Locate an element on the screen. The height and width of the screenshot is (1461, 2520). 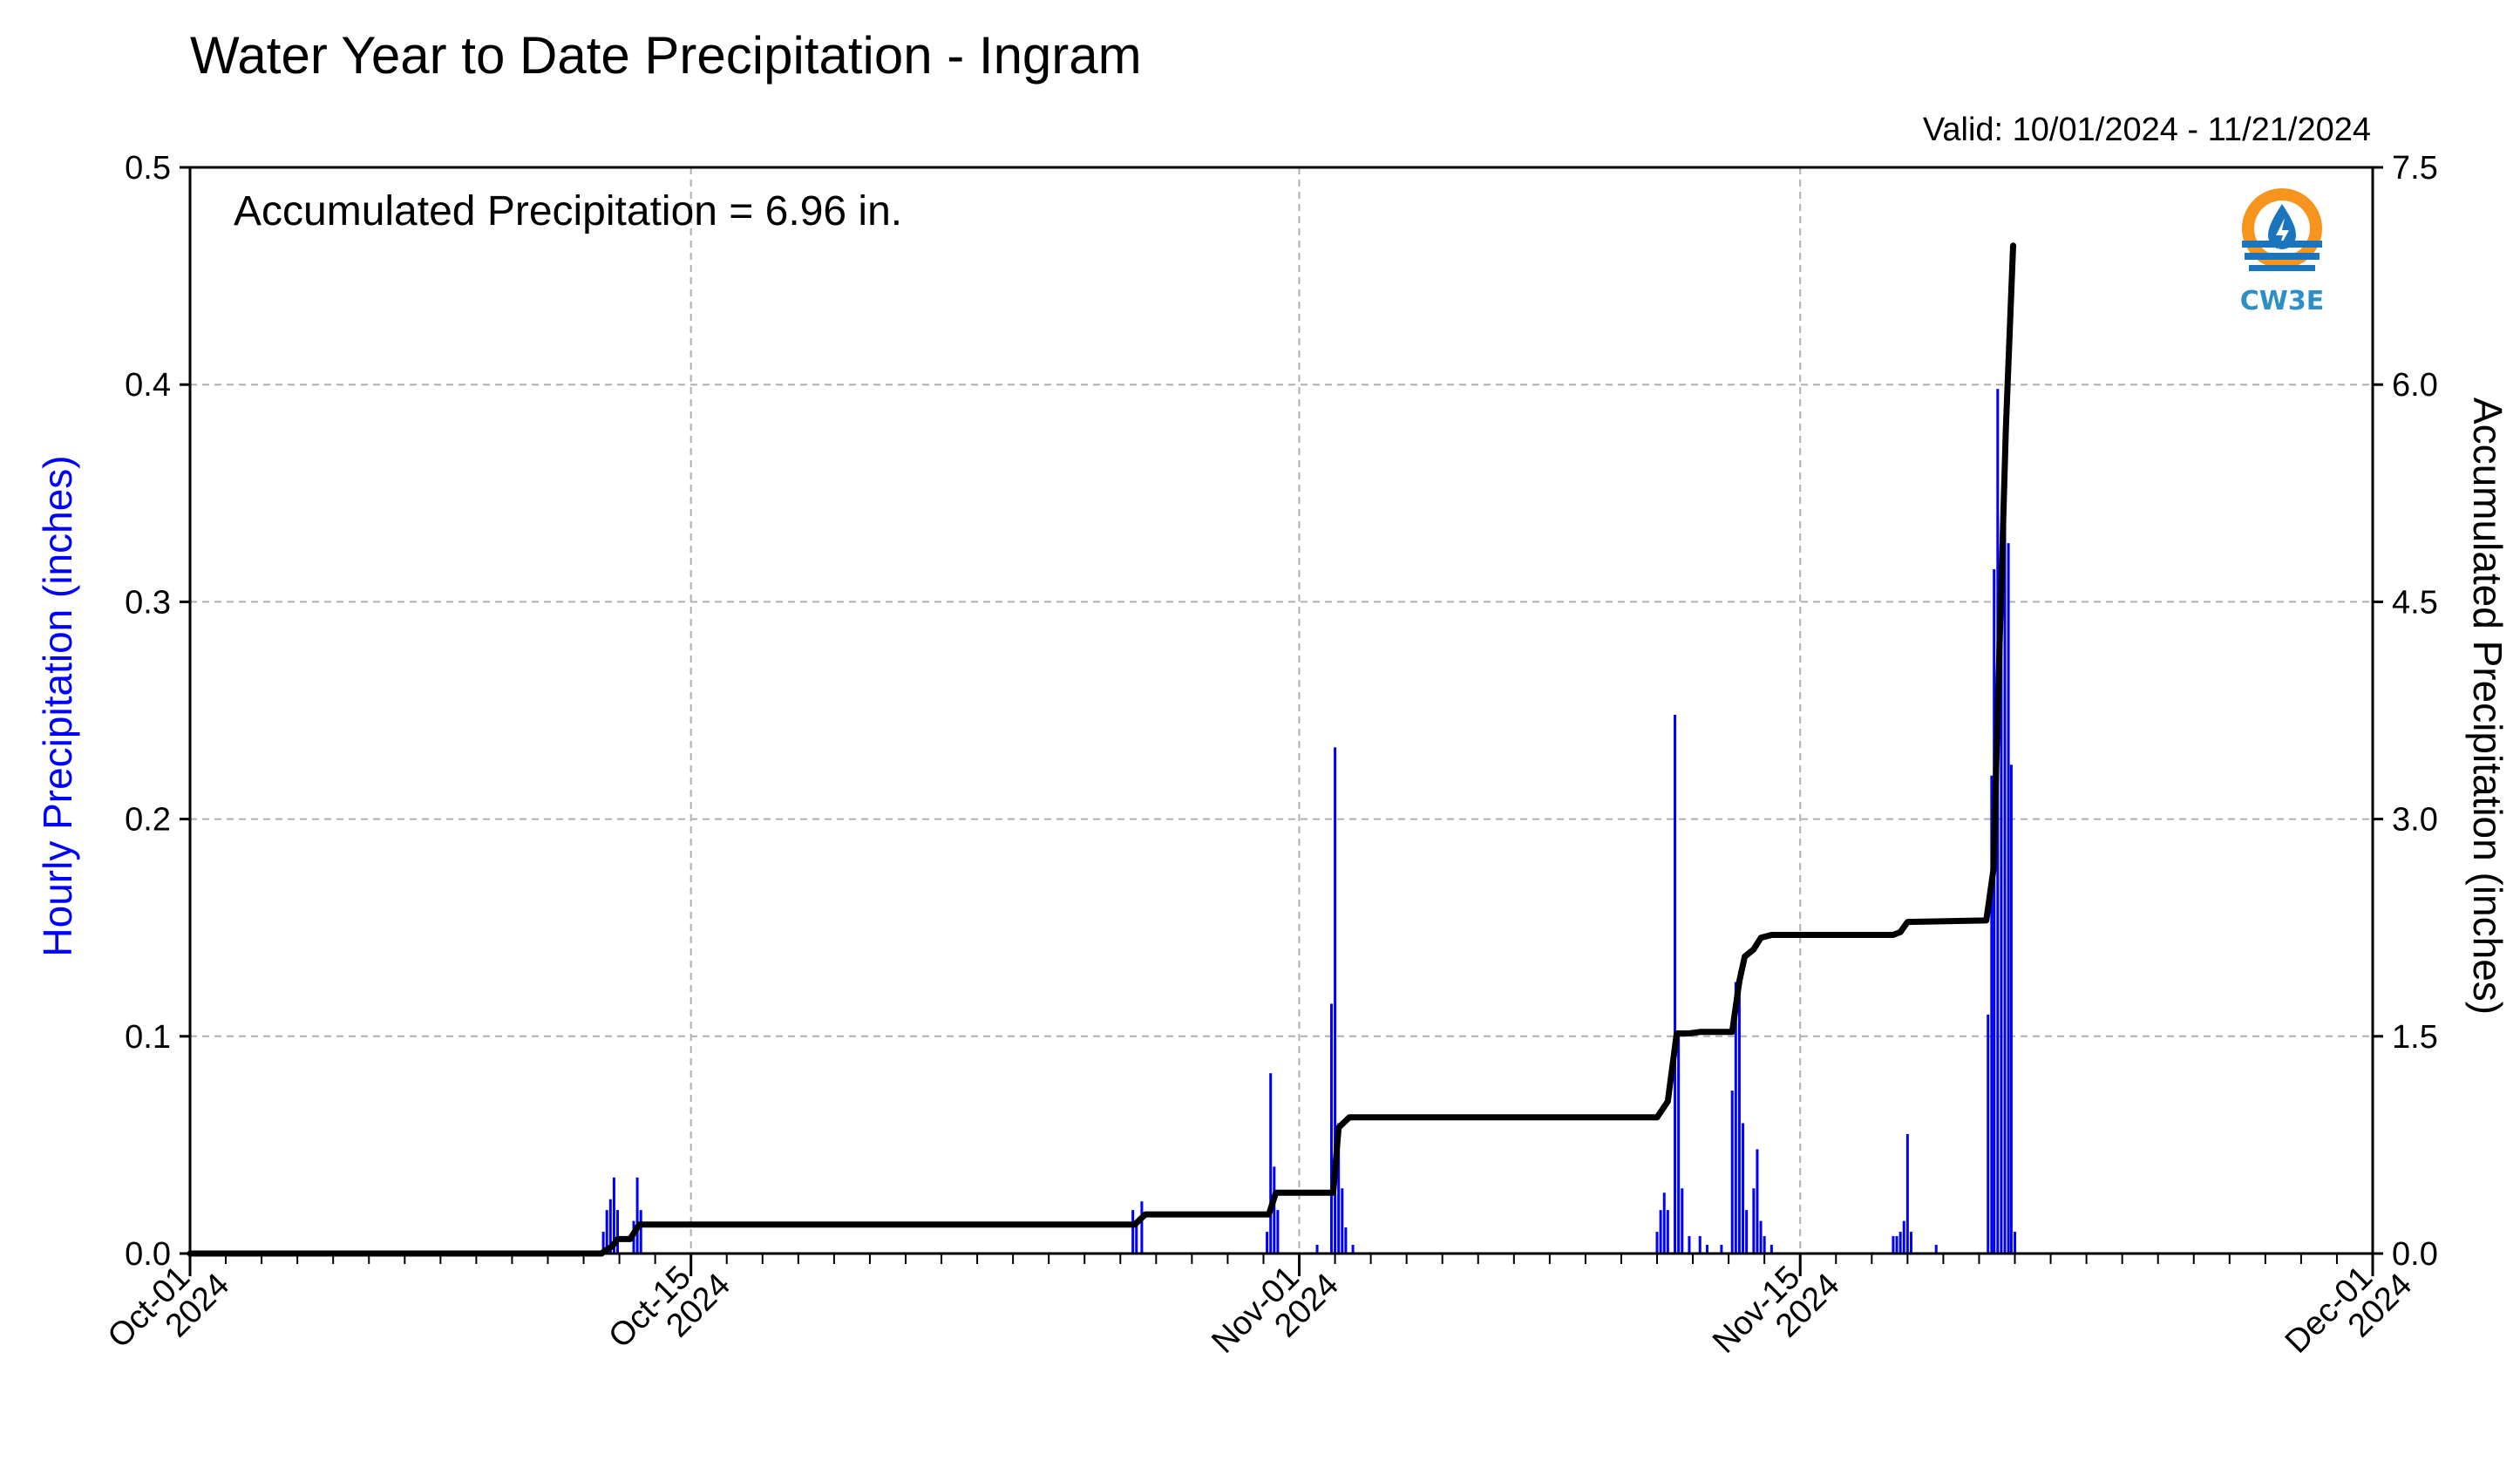
accumulated-total-annotation: Accumulated Precipitation = 6.96 in. is located at coordinates (568, 211).